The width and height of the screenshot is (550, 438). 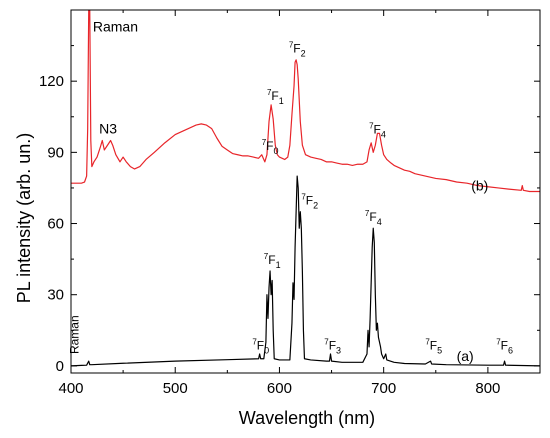 What do you see at coordinates (487, 388) in the screenshot?
I see `x-tick-label: 800` at bounding box center [487, 388].